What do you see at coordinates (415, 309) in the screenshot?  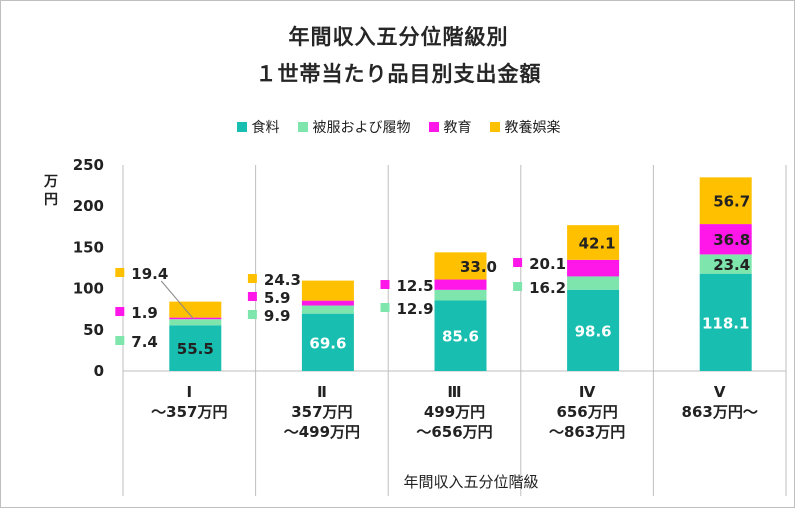 I see `data-label: 12.9` at bounding box center [415, 309].